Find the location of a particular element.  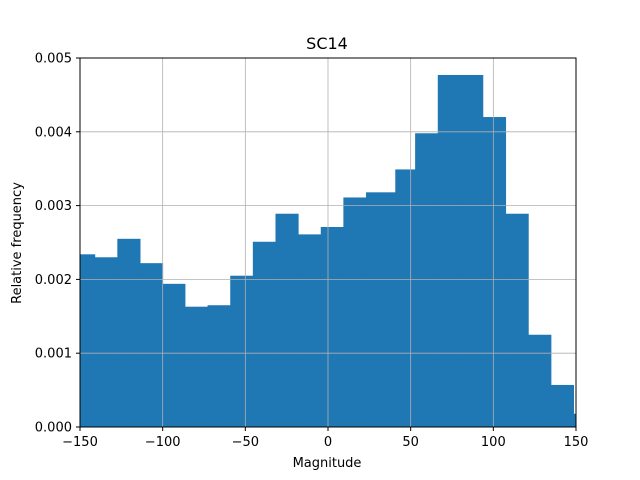

x-tick-label: 0 is located at coordinates (328, 442).